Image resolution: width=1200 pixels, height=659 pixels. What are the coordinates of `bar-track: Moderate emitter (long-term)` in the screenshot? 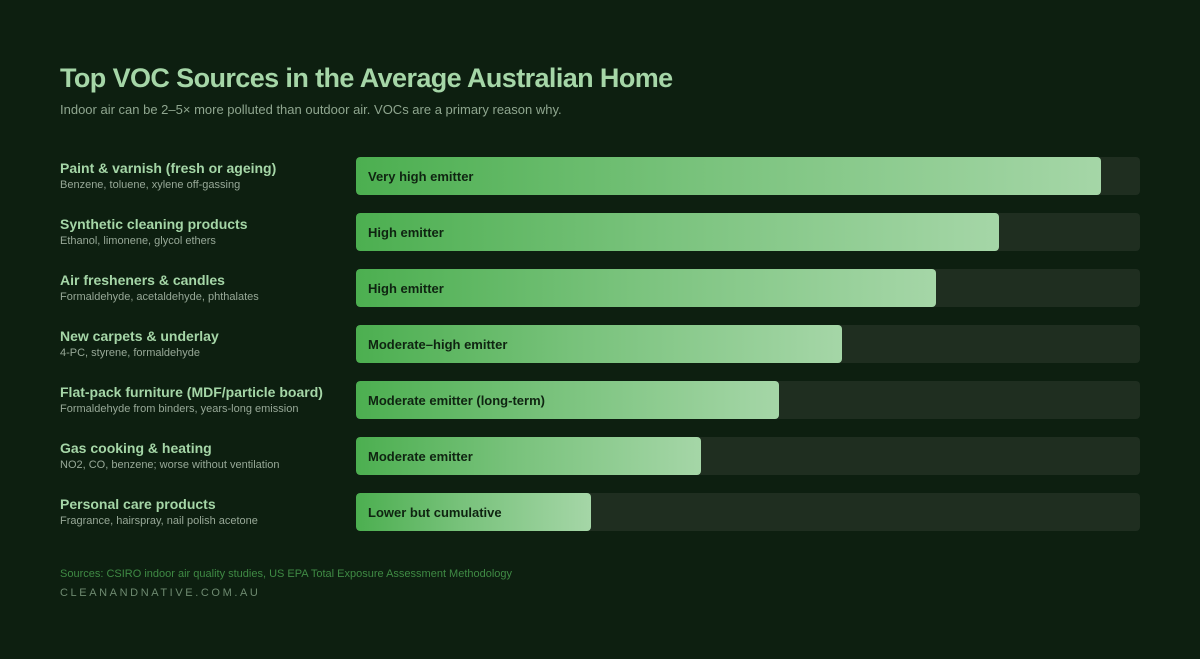 It's located at (748, 400).